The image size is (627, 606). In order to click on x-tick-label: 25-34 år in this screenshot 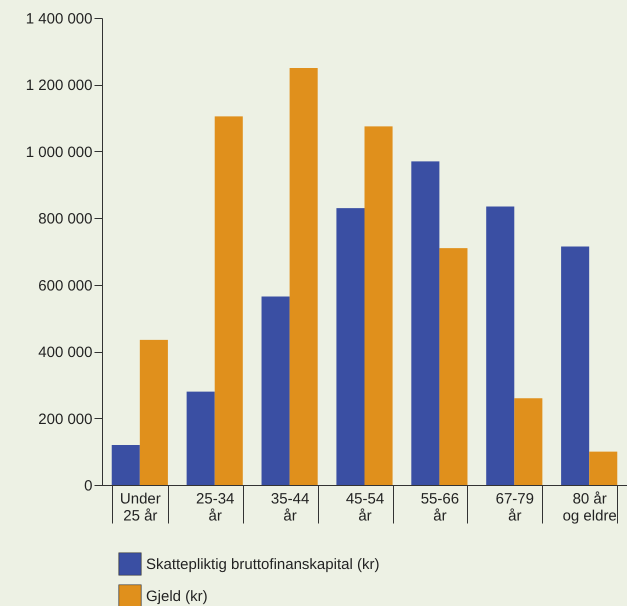, I will do `click(215, 507)`.